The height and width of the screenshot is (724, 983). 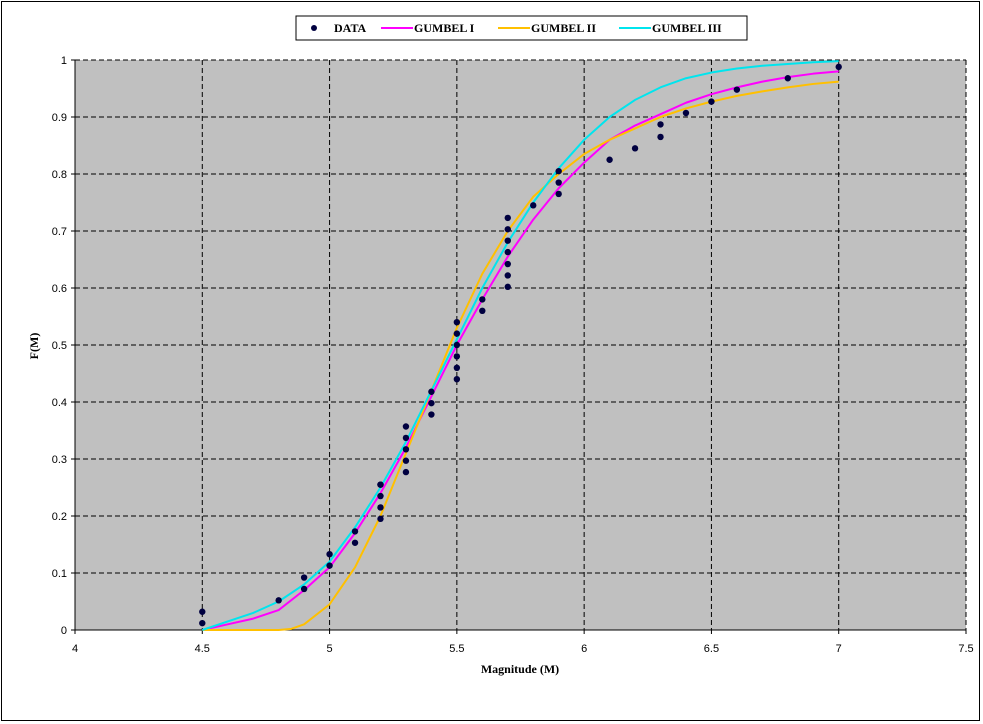 I want to click on y-tick-label: 0.5, so click(x=59, y=346).